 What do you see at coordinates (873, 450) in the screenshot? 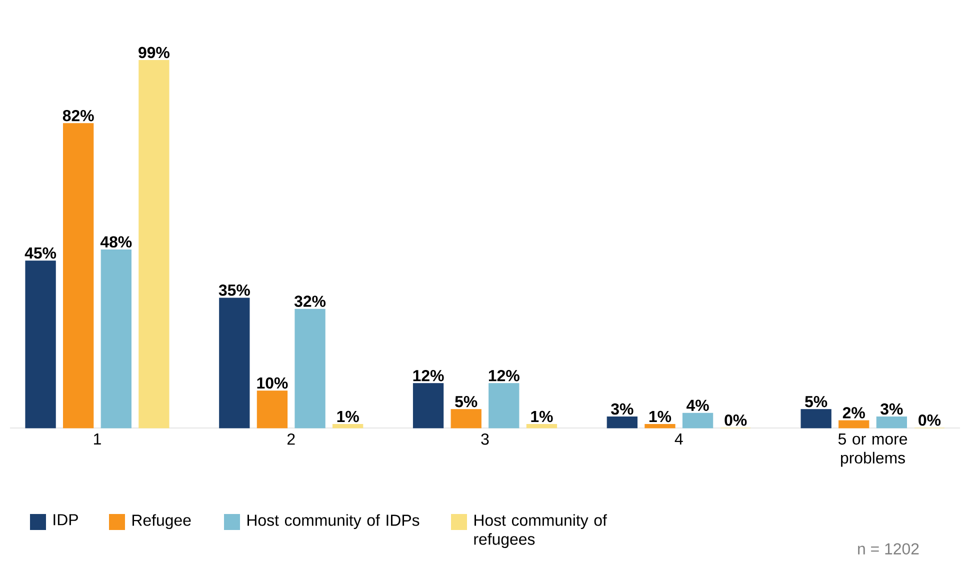
I see `x-tick-label: 5 or more problems` at bounding box center [873, 450].